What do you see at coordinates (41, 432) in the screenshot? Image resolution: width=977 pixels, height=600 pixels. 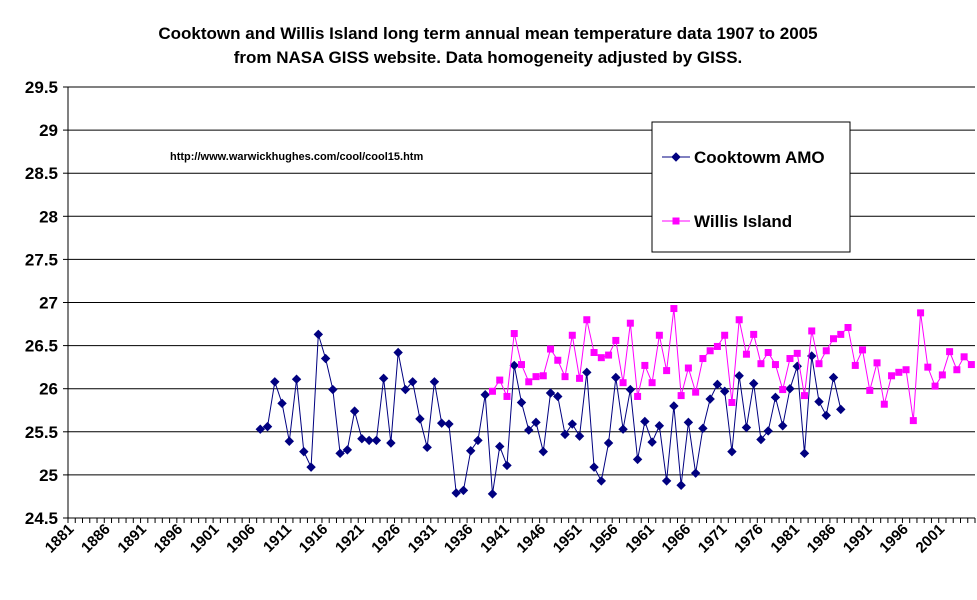 I see `y-tick-label: 25.5` at bounding box center [41, 432].